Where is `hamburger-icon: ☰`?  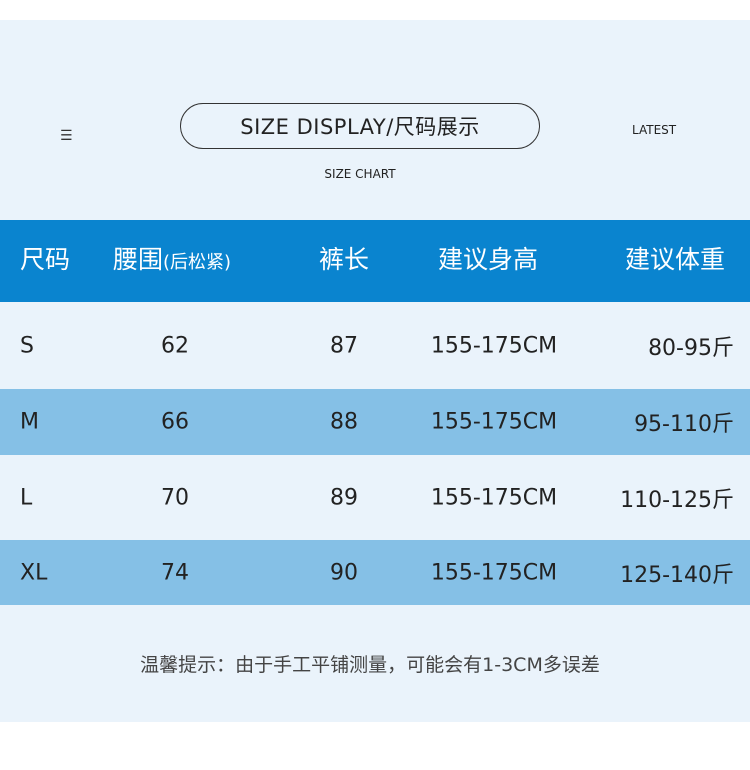 hamburger-icon: ☰ is located at coordinates (66, 136).